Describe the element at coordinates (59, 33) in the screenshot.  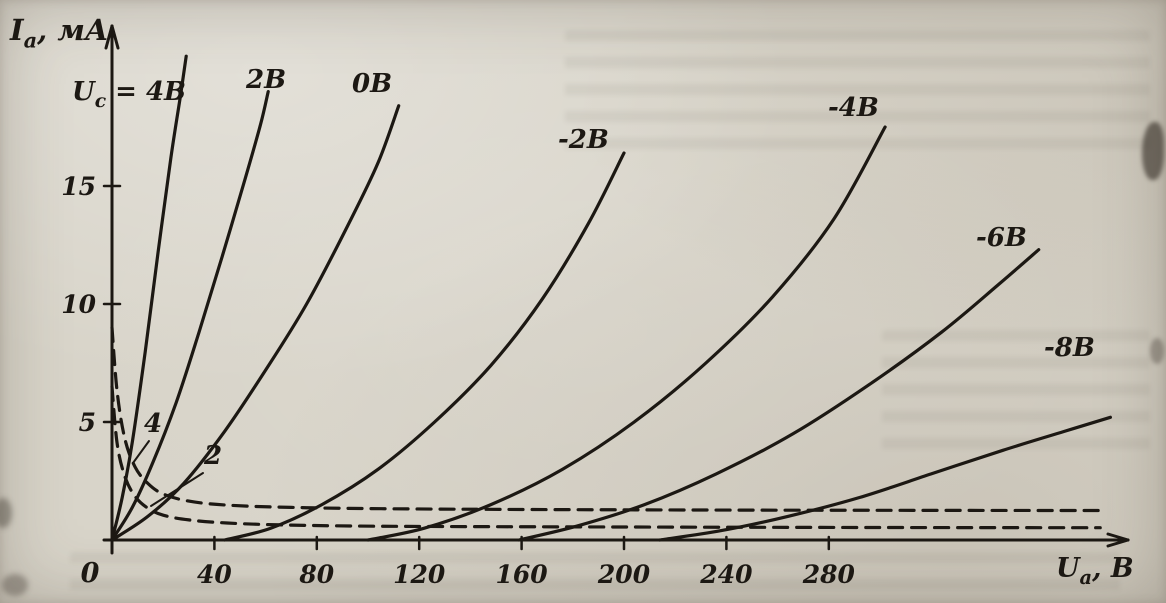
I see `y-axis-label: Iа, мА` at that location.